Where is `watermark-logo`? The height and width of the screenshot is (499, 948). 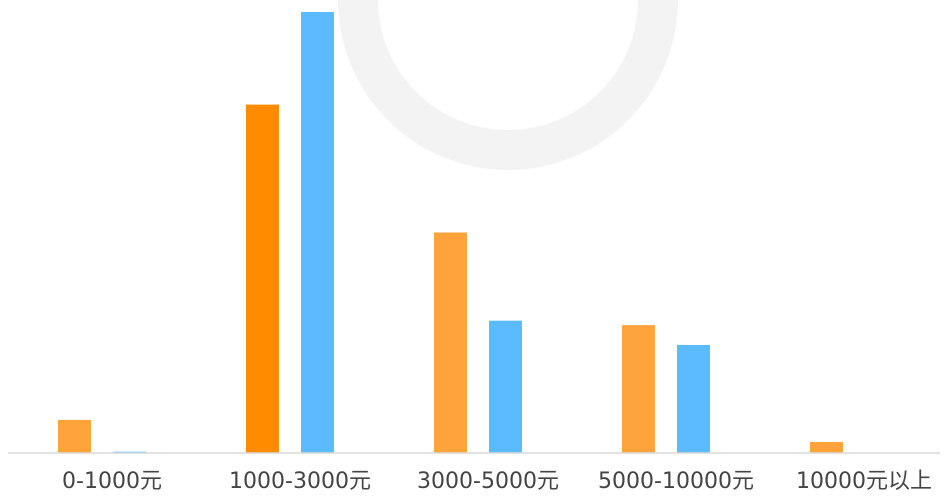 watermark-logo is located at coordinates (508, 85).